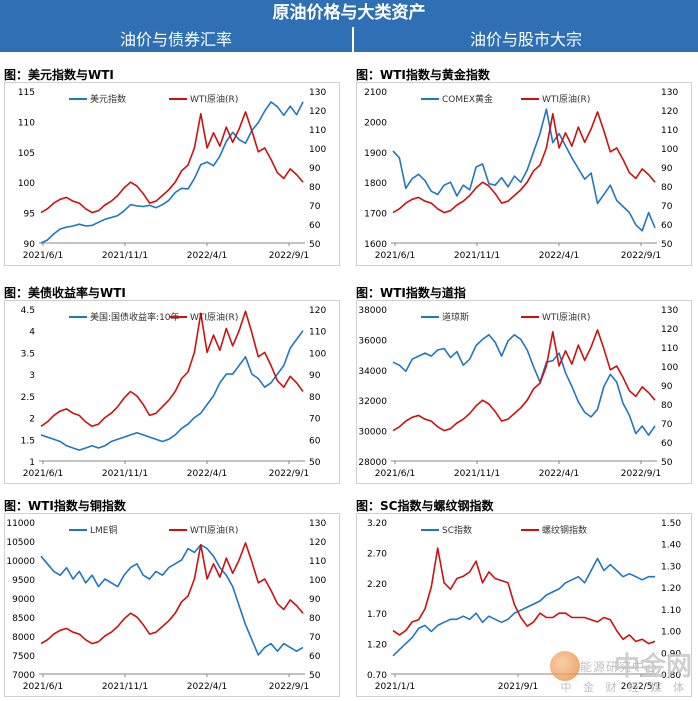 The image size is (698, 701). What do you see at coordinates (20, 562) in the screenshot?
I see `left-axis-tick-label: 10000` at bounding box center [20, 562].